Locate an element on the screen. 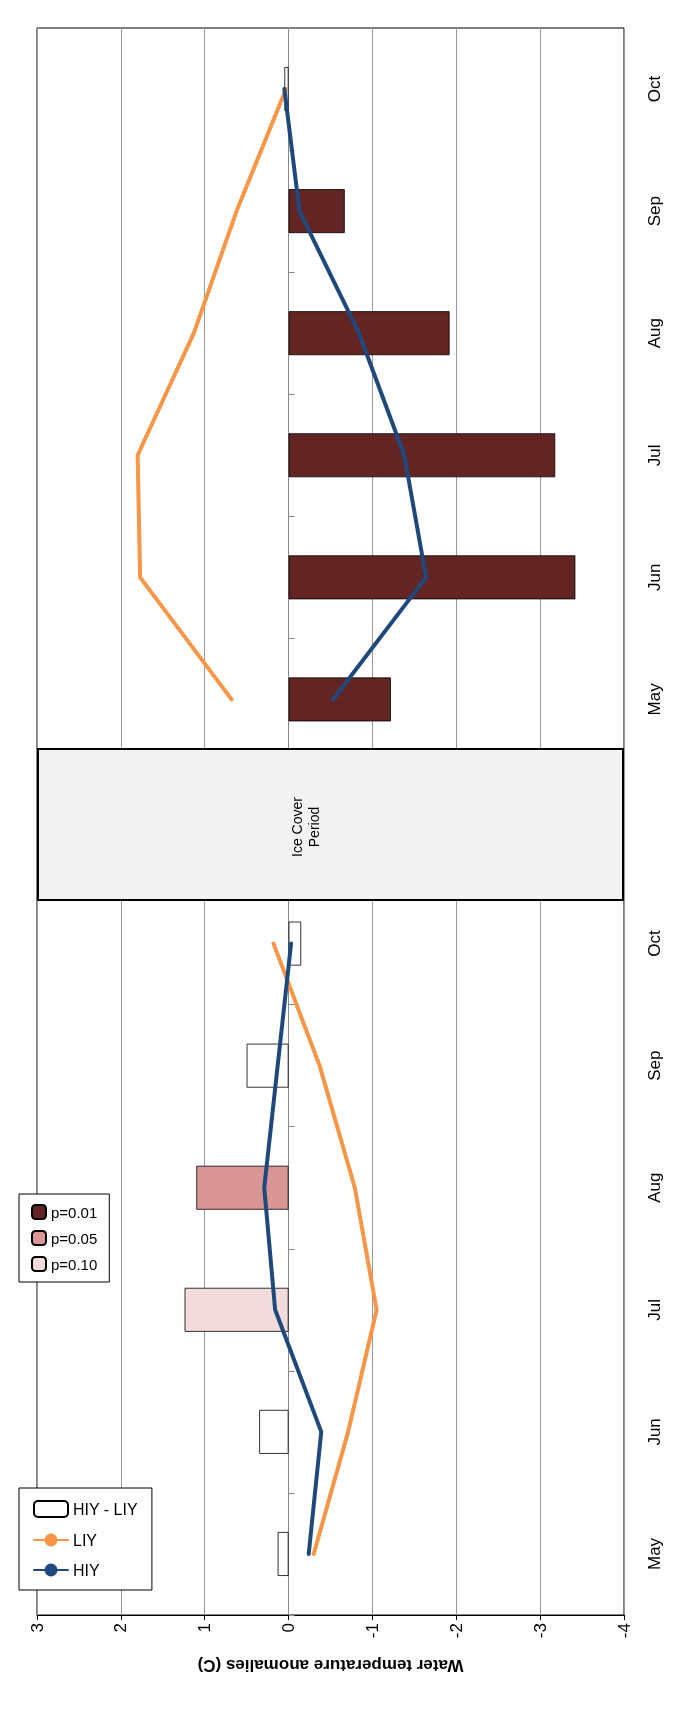  x-tick-label: -2 is located at coordinates (456, 1631).